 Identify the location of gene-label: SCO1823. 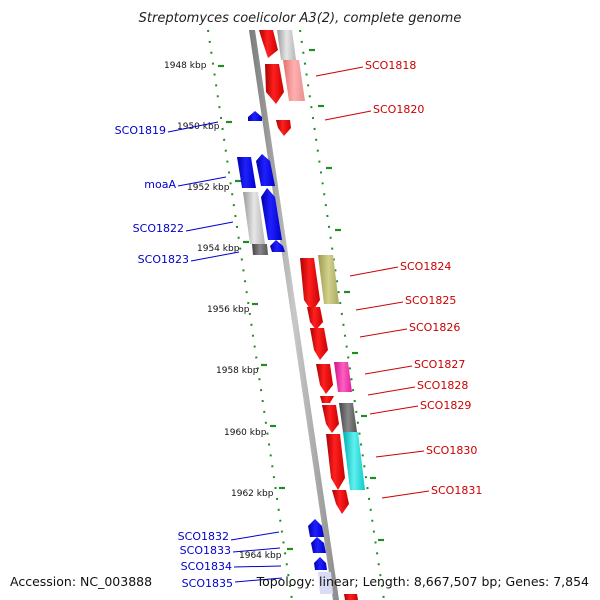
(163, 259).